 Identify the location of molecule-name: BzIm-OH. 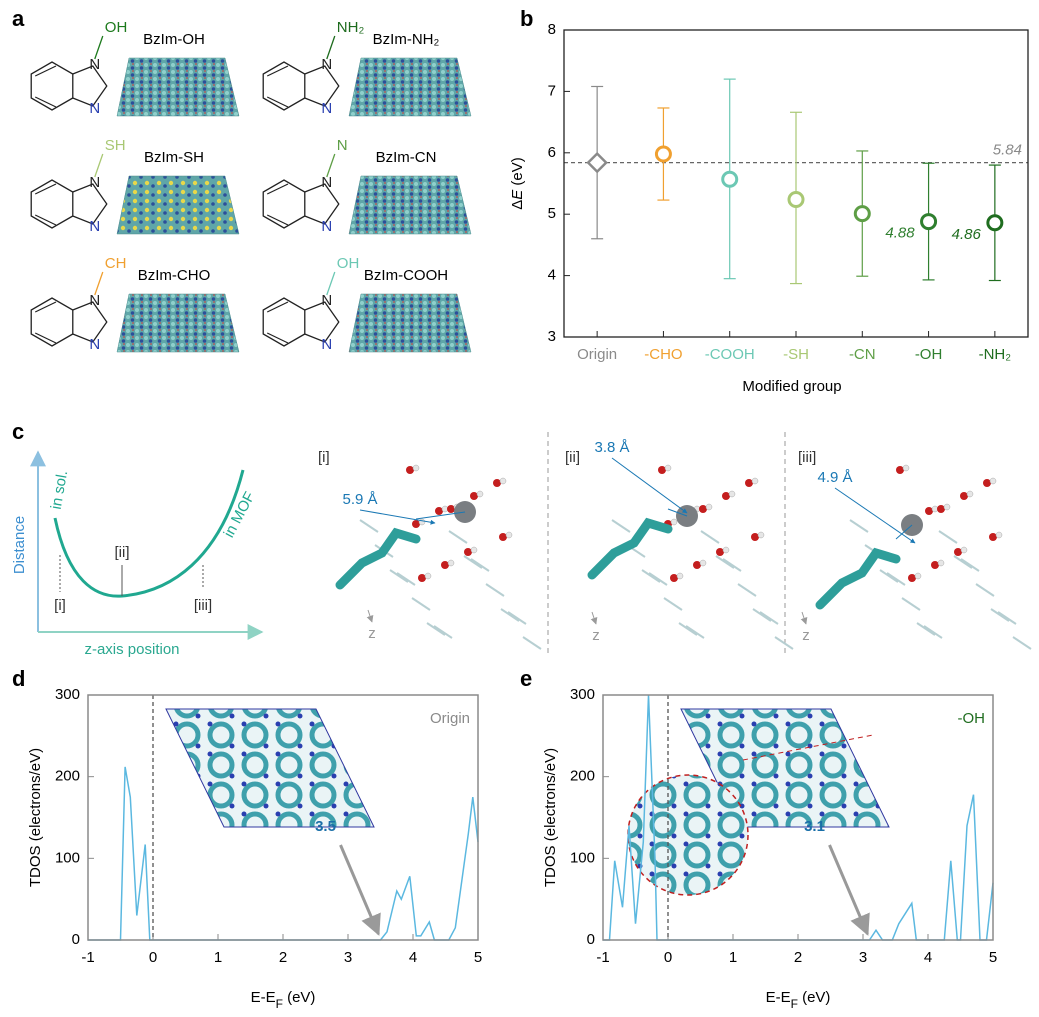
(174, 39).